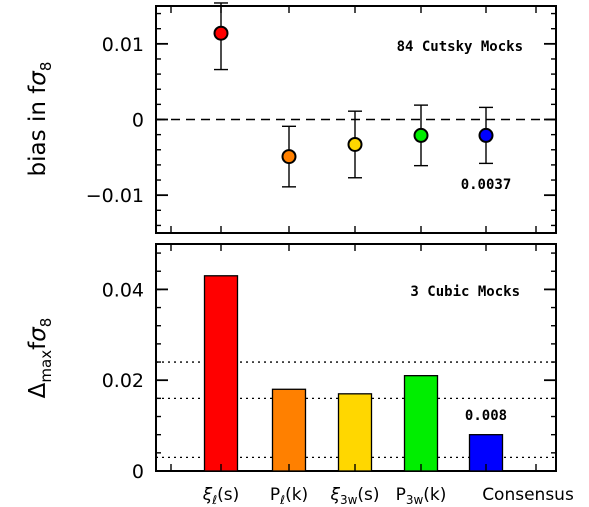  I want to click on consensus-error-label: 0.0037, so click(486, 185).